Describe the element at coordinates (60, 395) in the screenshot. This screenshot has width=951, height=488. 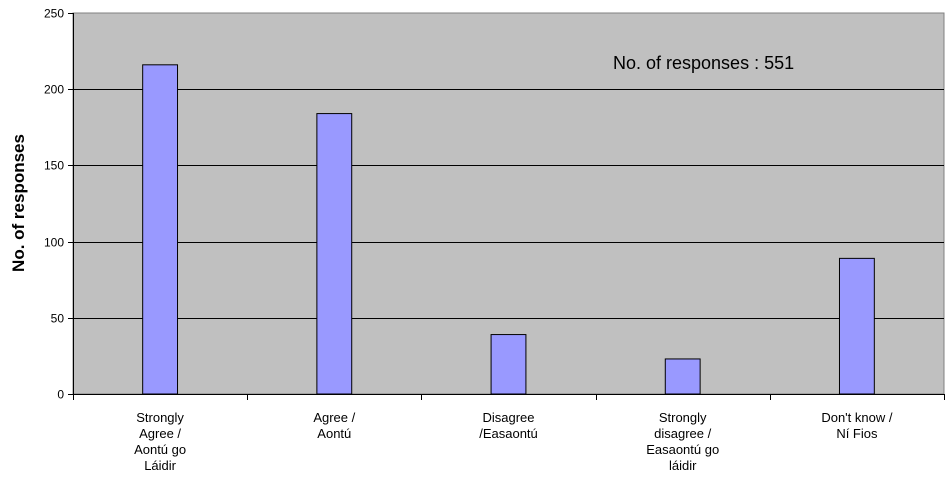
I see `y-tick-label: 0` at that location.